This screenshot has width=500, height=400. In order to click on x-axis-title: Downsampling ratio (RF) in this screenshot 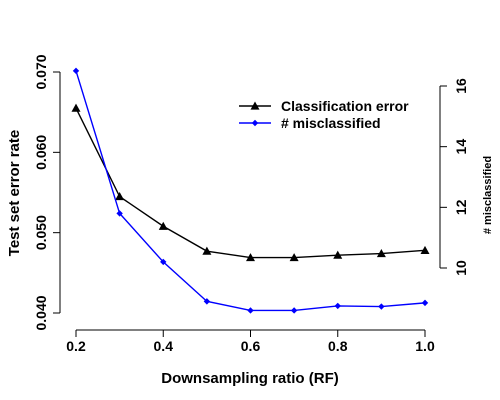, I will do `click(250, 378)`.